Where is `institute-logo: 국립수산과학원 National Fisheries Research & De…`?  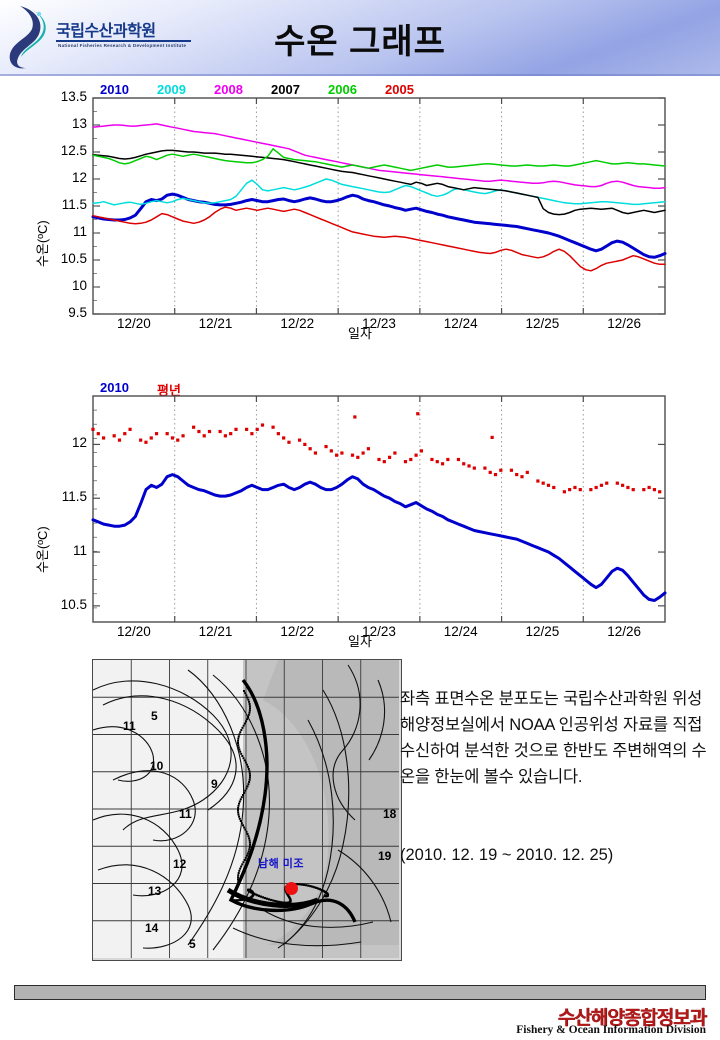
institute-logo: 국립수산과학원 National Fisheries Research & De… is located at coordinates (101, 37).